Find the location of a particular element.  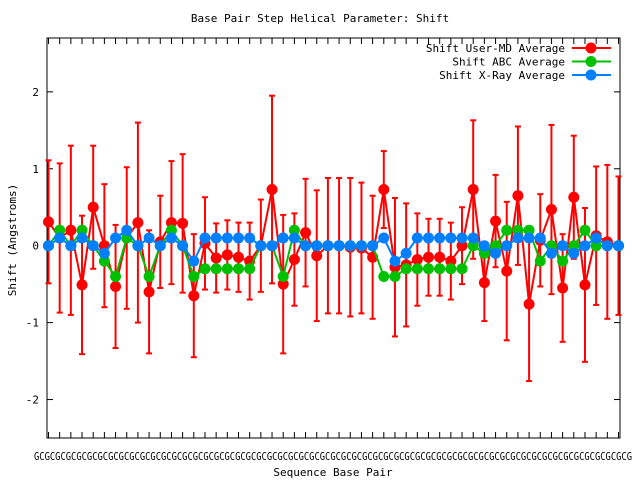

legend-label: Shift X-Ray Average is located at coordinates (502, 75).